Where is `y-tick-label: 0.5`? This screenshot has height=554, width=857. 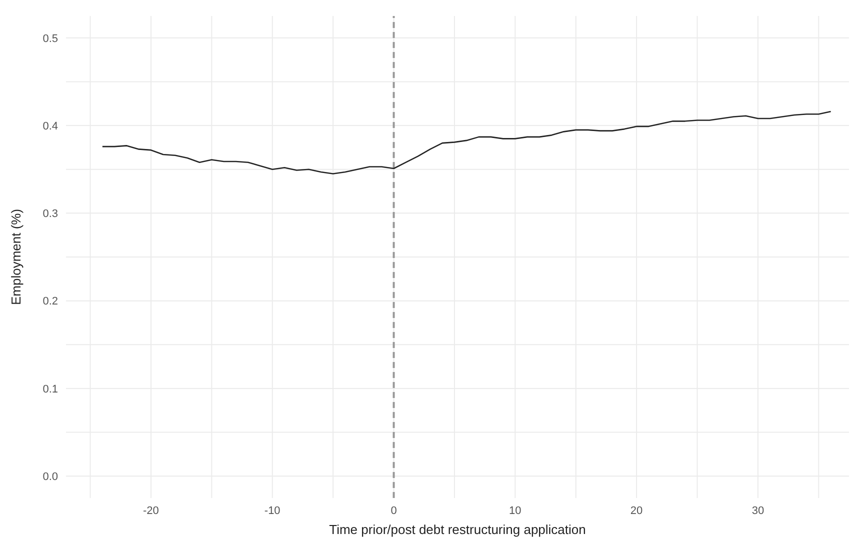 y-tick-label: 0.5 is located at coordinates (50, 38).